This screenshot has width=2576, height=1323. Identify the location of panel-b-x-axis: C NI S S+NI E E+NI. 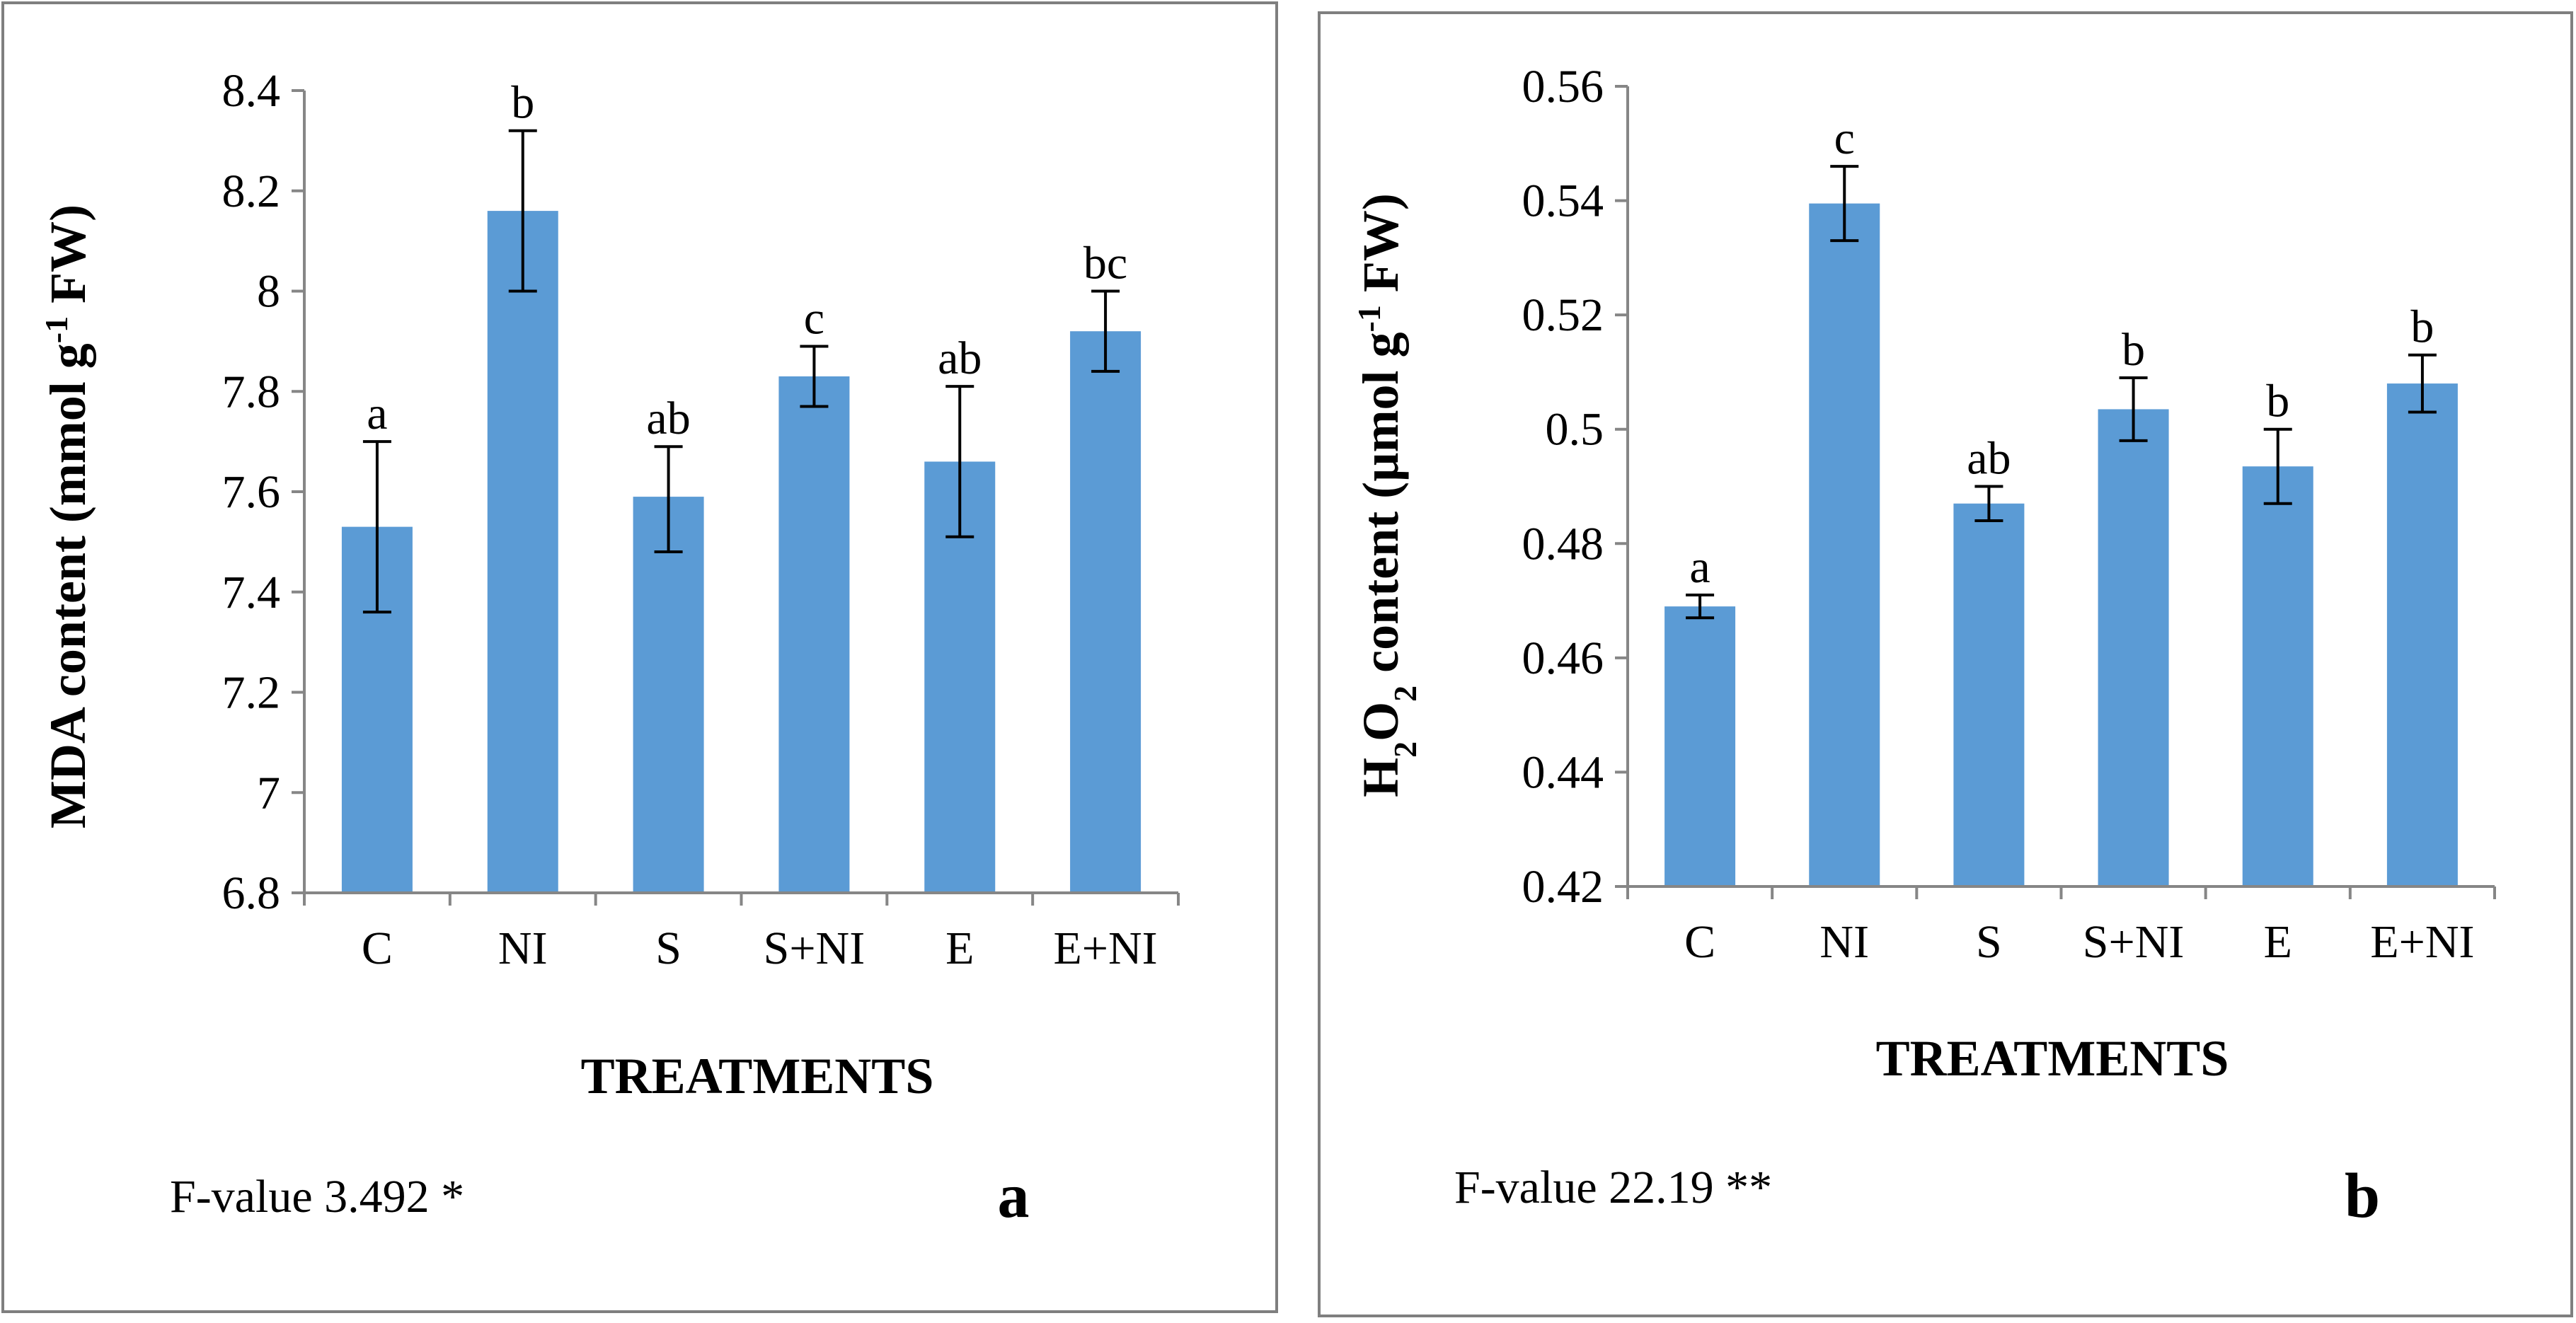
(2061, 926).